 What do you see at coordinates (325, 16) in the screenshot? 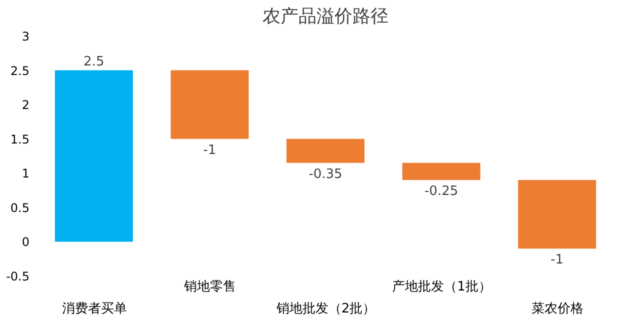
I see `chart-title: 农产品溢价路径` at bounding box center [325, 16].